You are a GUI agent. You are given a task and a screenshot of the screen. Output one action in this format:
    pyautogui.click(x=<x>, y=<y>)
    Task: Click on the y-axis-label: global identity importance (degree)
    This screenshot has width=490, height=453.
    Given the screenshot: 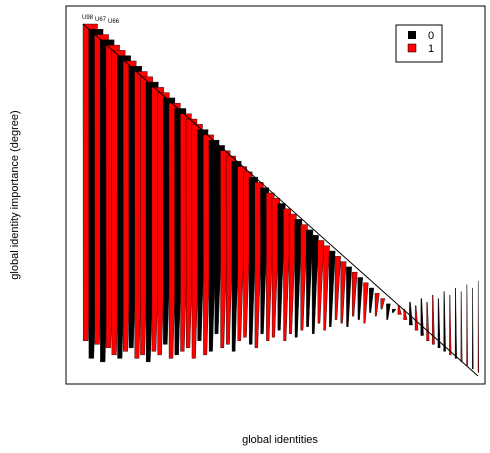 What is the action you would take?
    pyautogui.click(x=15, y=194)
    